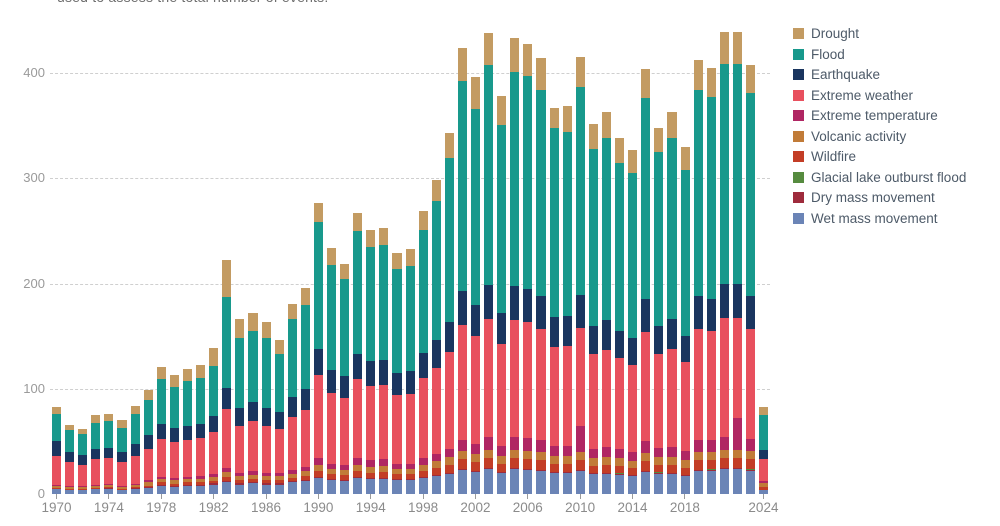 The height and width of the screenshot is (526, 1000). What do you see at coordinates (345, 378) in the screenshot?
I see `bar-1992` at bounding box center [345, 378].